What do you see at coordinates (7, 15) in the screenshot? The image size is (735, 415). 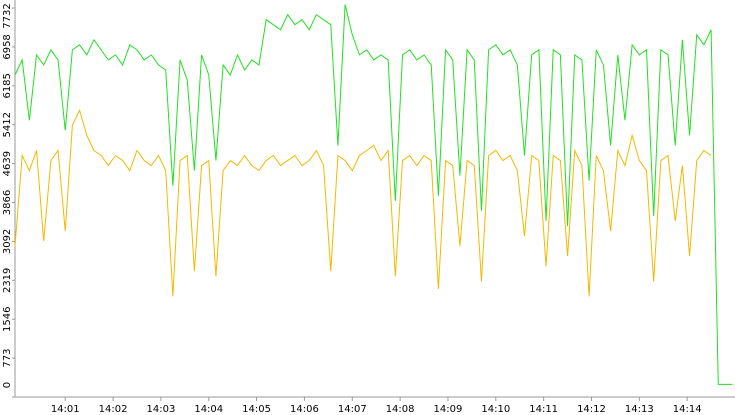 I see `y-tick-label: 7732` at bounding box center [7, 15].